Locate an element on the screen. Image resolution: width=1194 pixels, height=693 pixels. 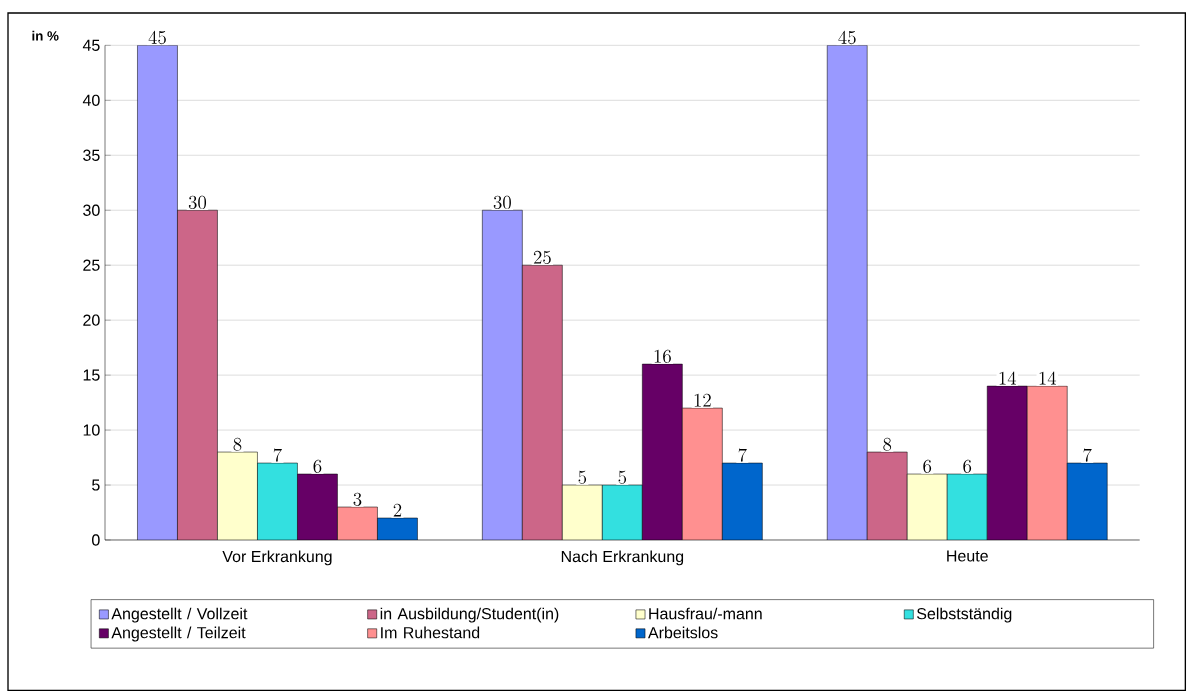
y-tick-label: 15 is located at coordinates (91, 375).